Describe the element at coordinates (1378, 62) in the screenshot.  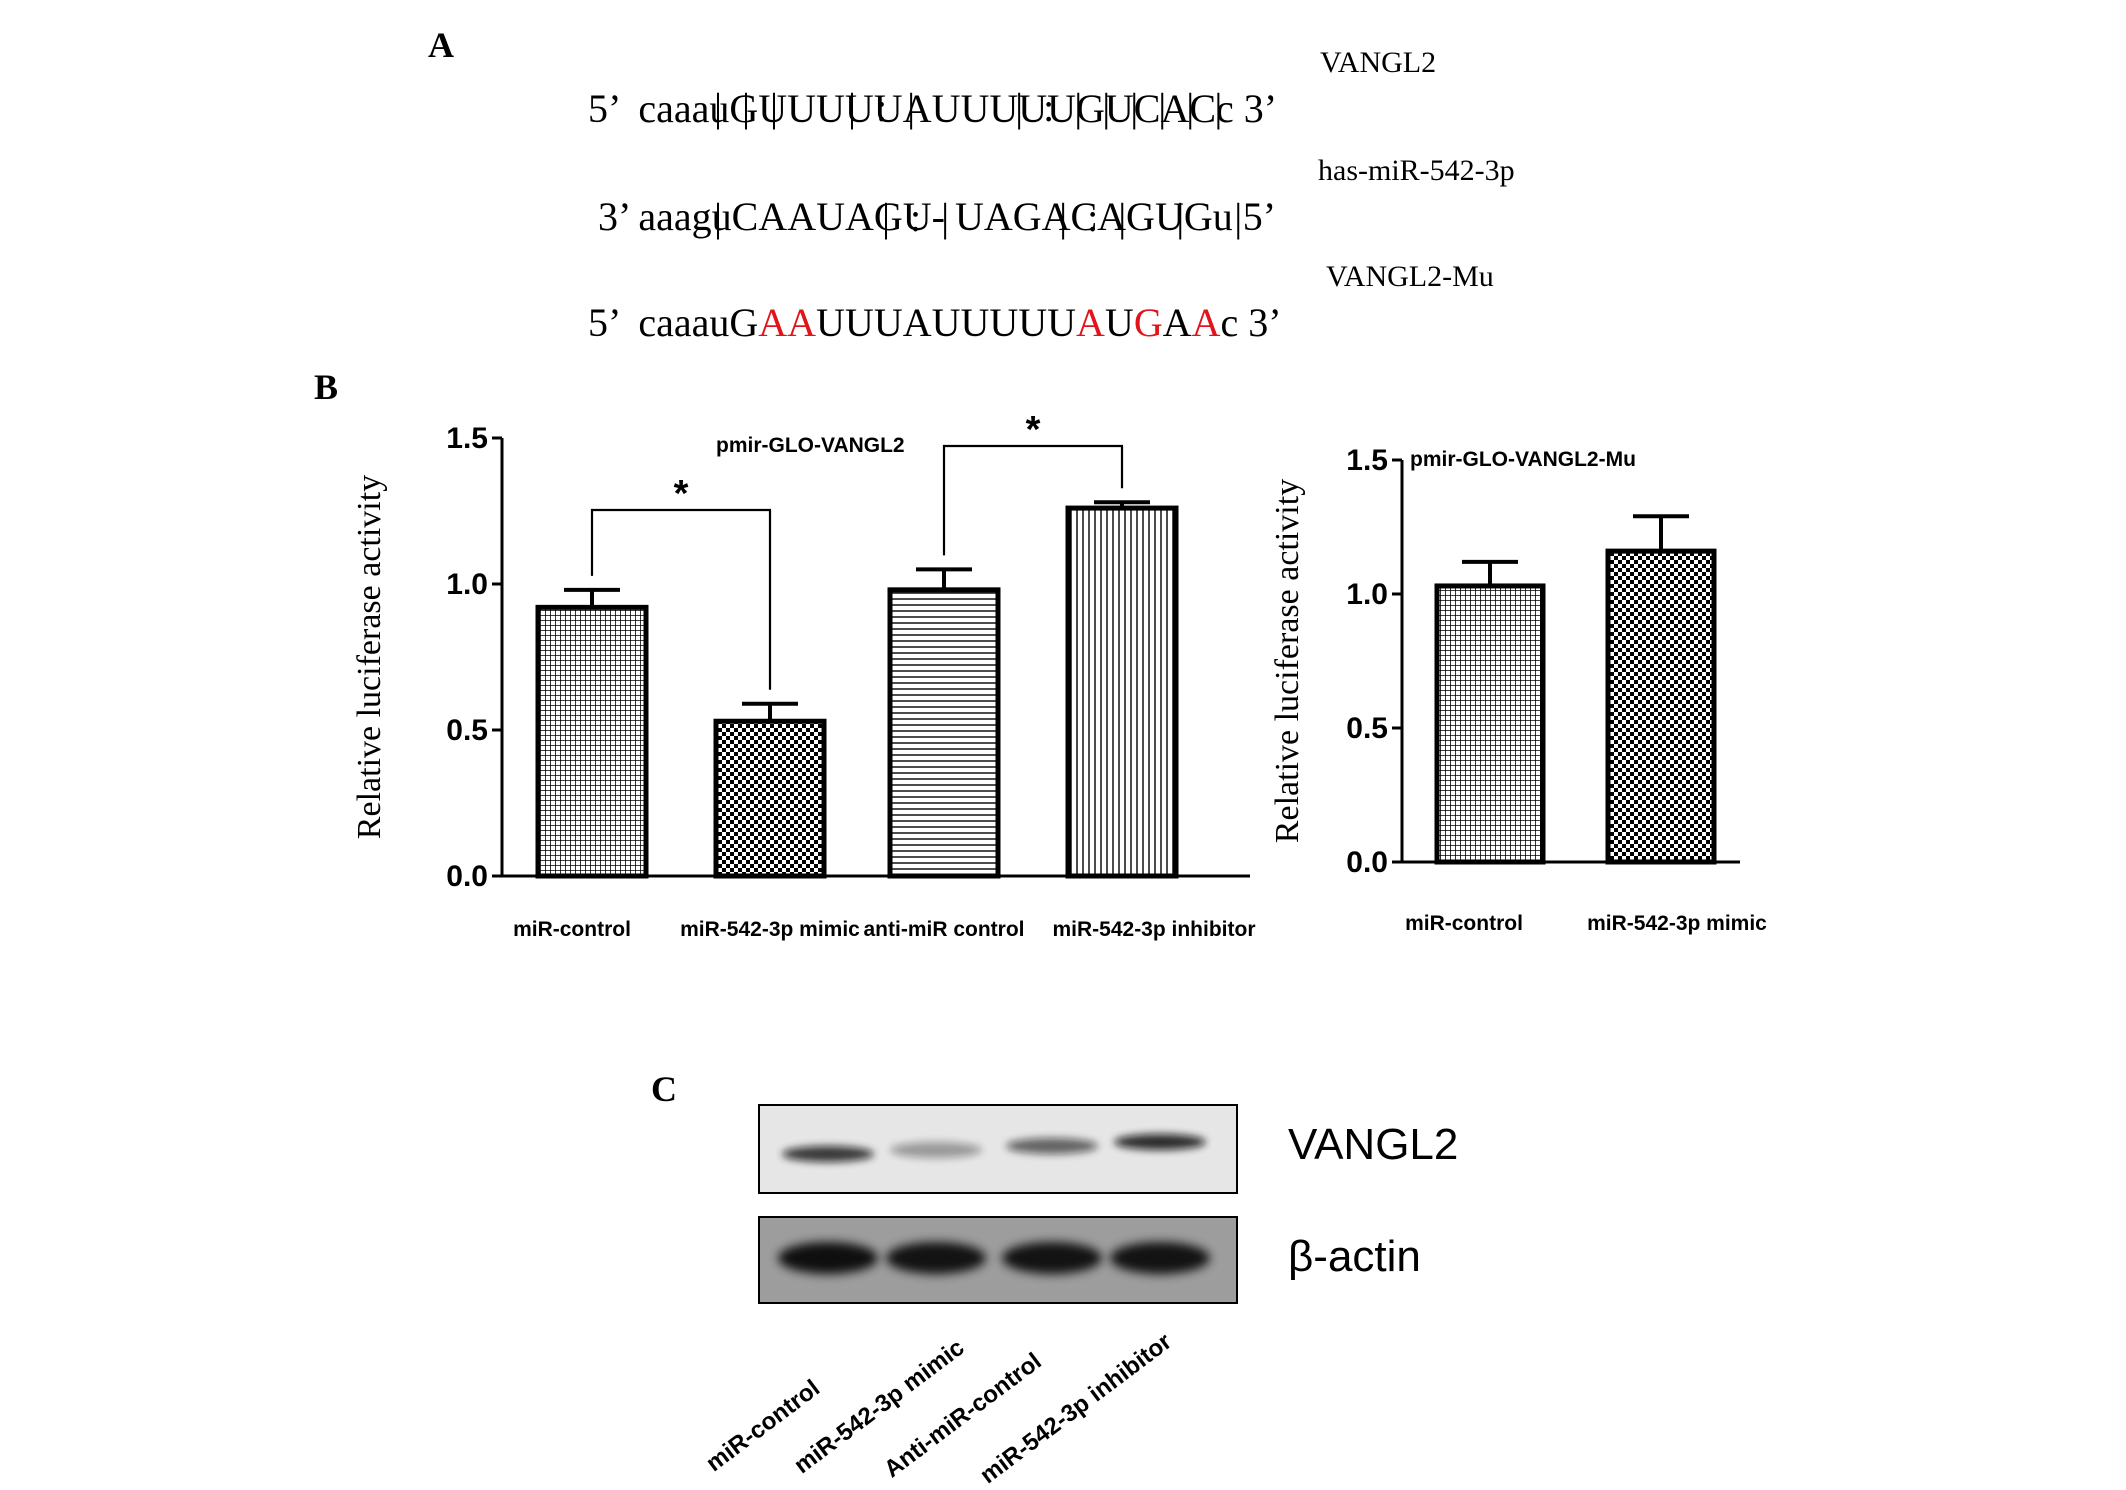
I see `seq-tag-vangl2: VANGL2` at that location.